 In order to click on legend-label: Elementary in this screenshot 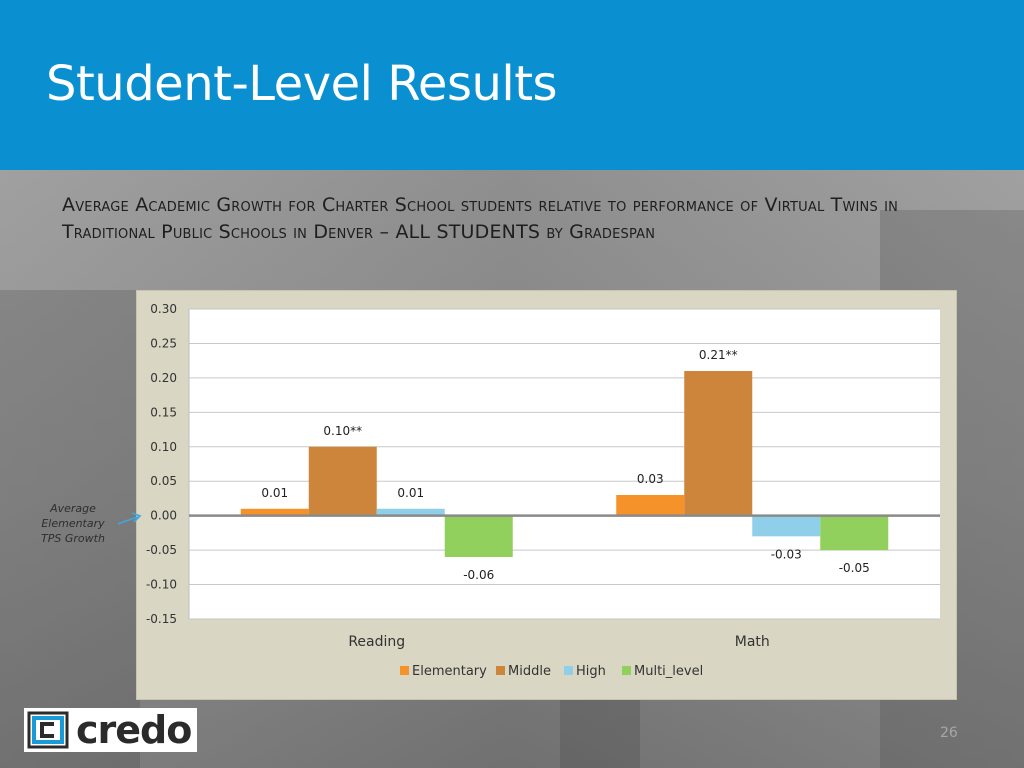, I will do `click(449, 671)`.